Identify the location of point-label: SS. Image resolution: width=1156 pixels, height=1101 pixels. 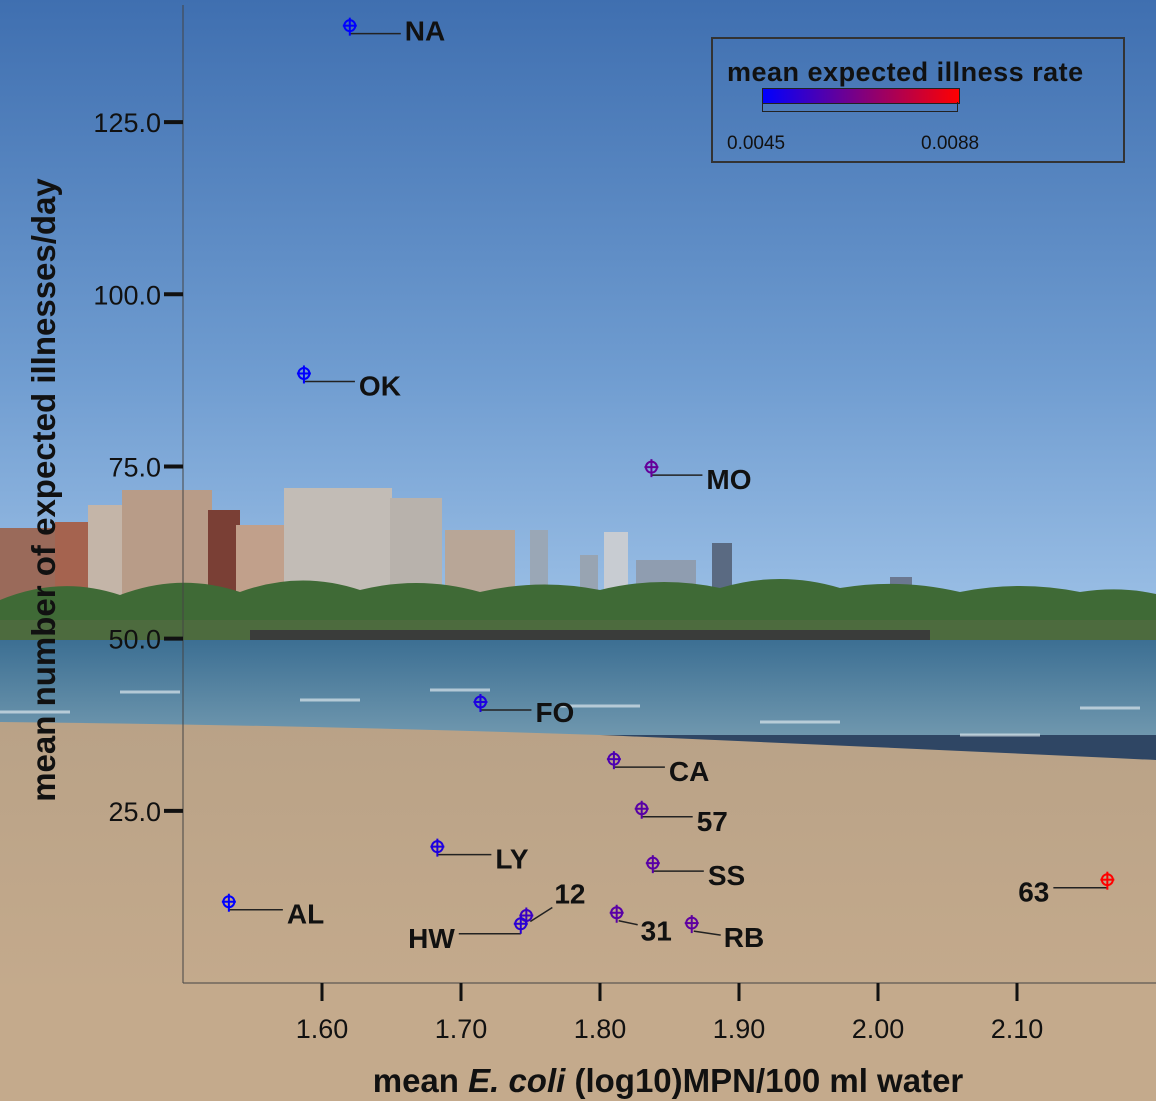
(726, 875).